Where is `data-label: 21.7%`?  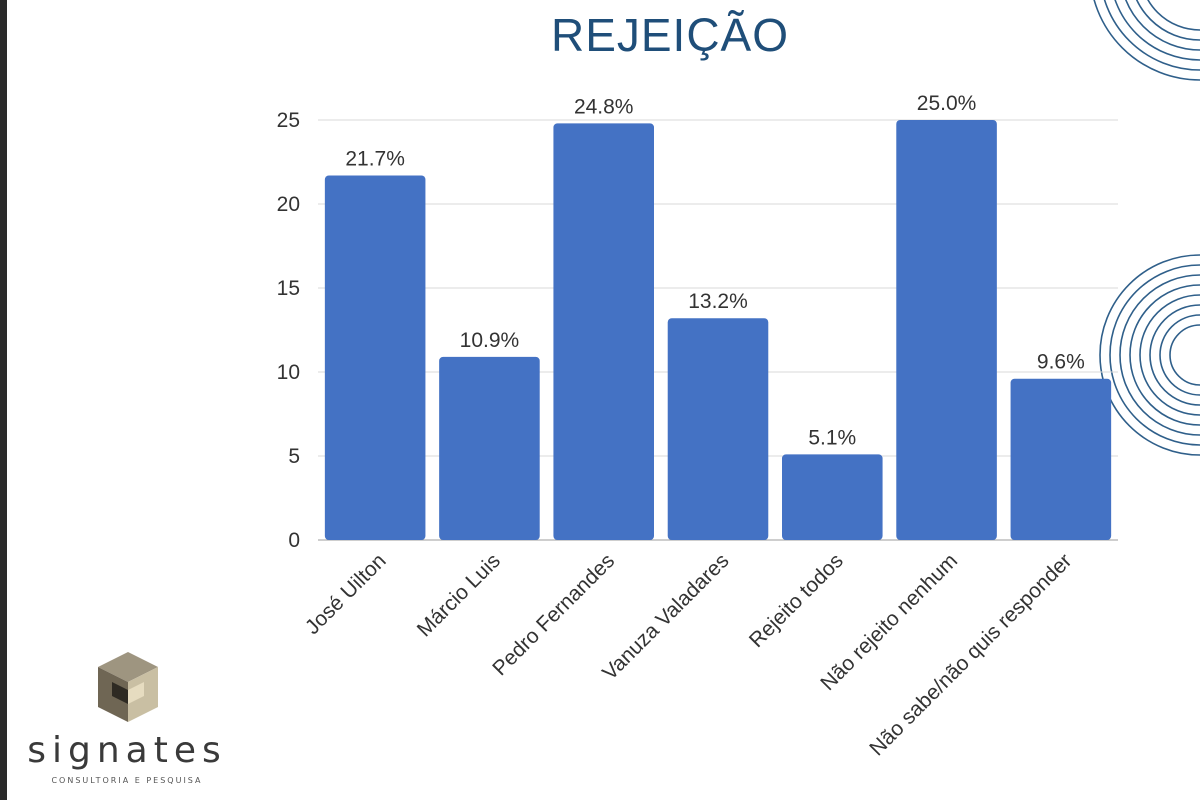 data-label: 21.7% is located at coordinates (375, 158).